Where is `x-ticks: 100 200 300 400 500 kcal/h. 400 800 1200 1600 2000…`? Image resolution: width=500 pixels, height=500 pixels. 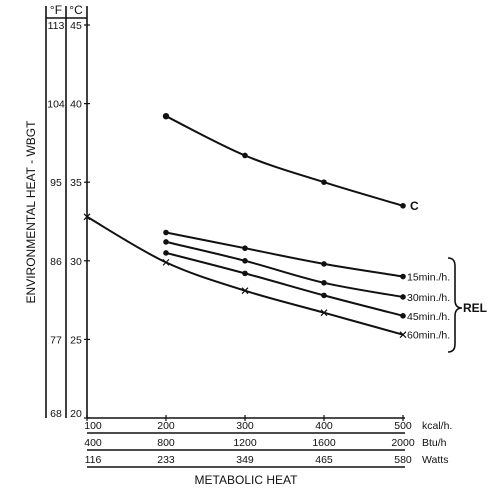
x-ticks: 100 200 300 400 500 kcal/h. 400 800 1200 1600 2000… is located at coordinates (268, 440).